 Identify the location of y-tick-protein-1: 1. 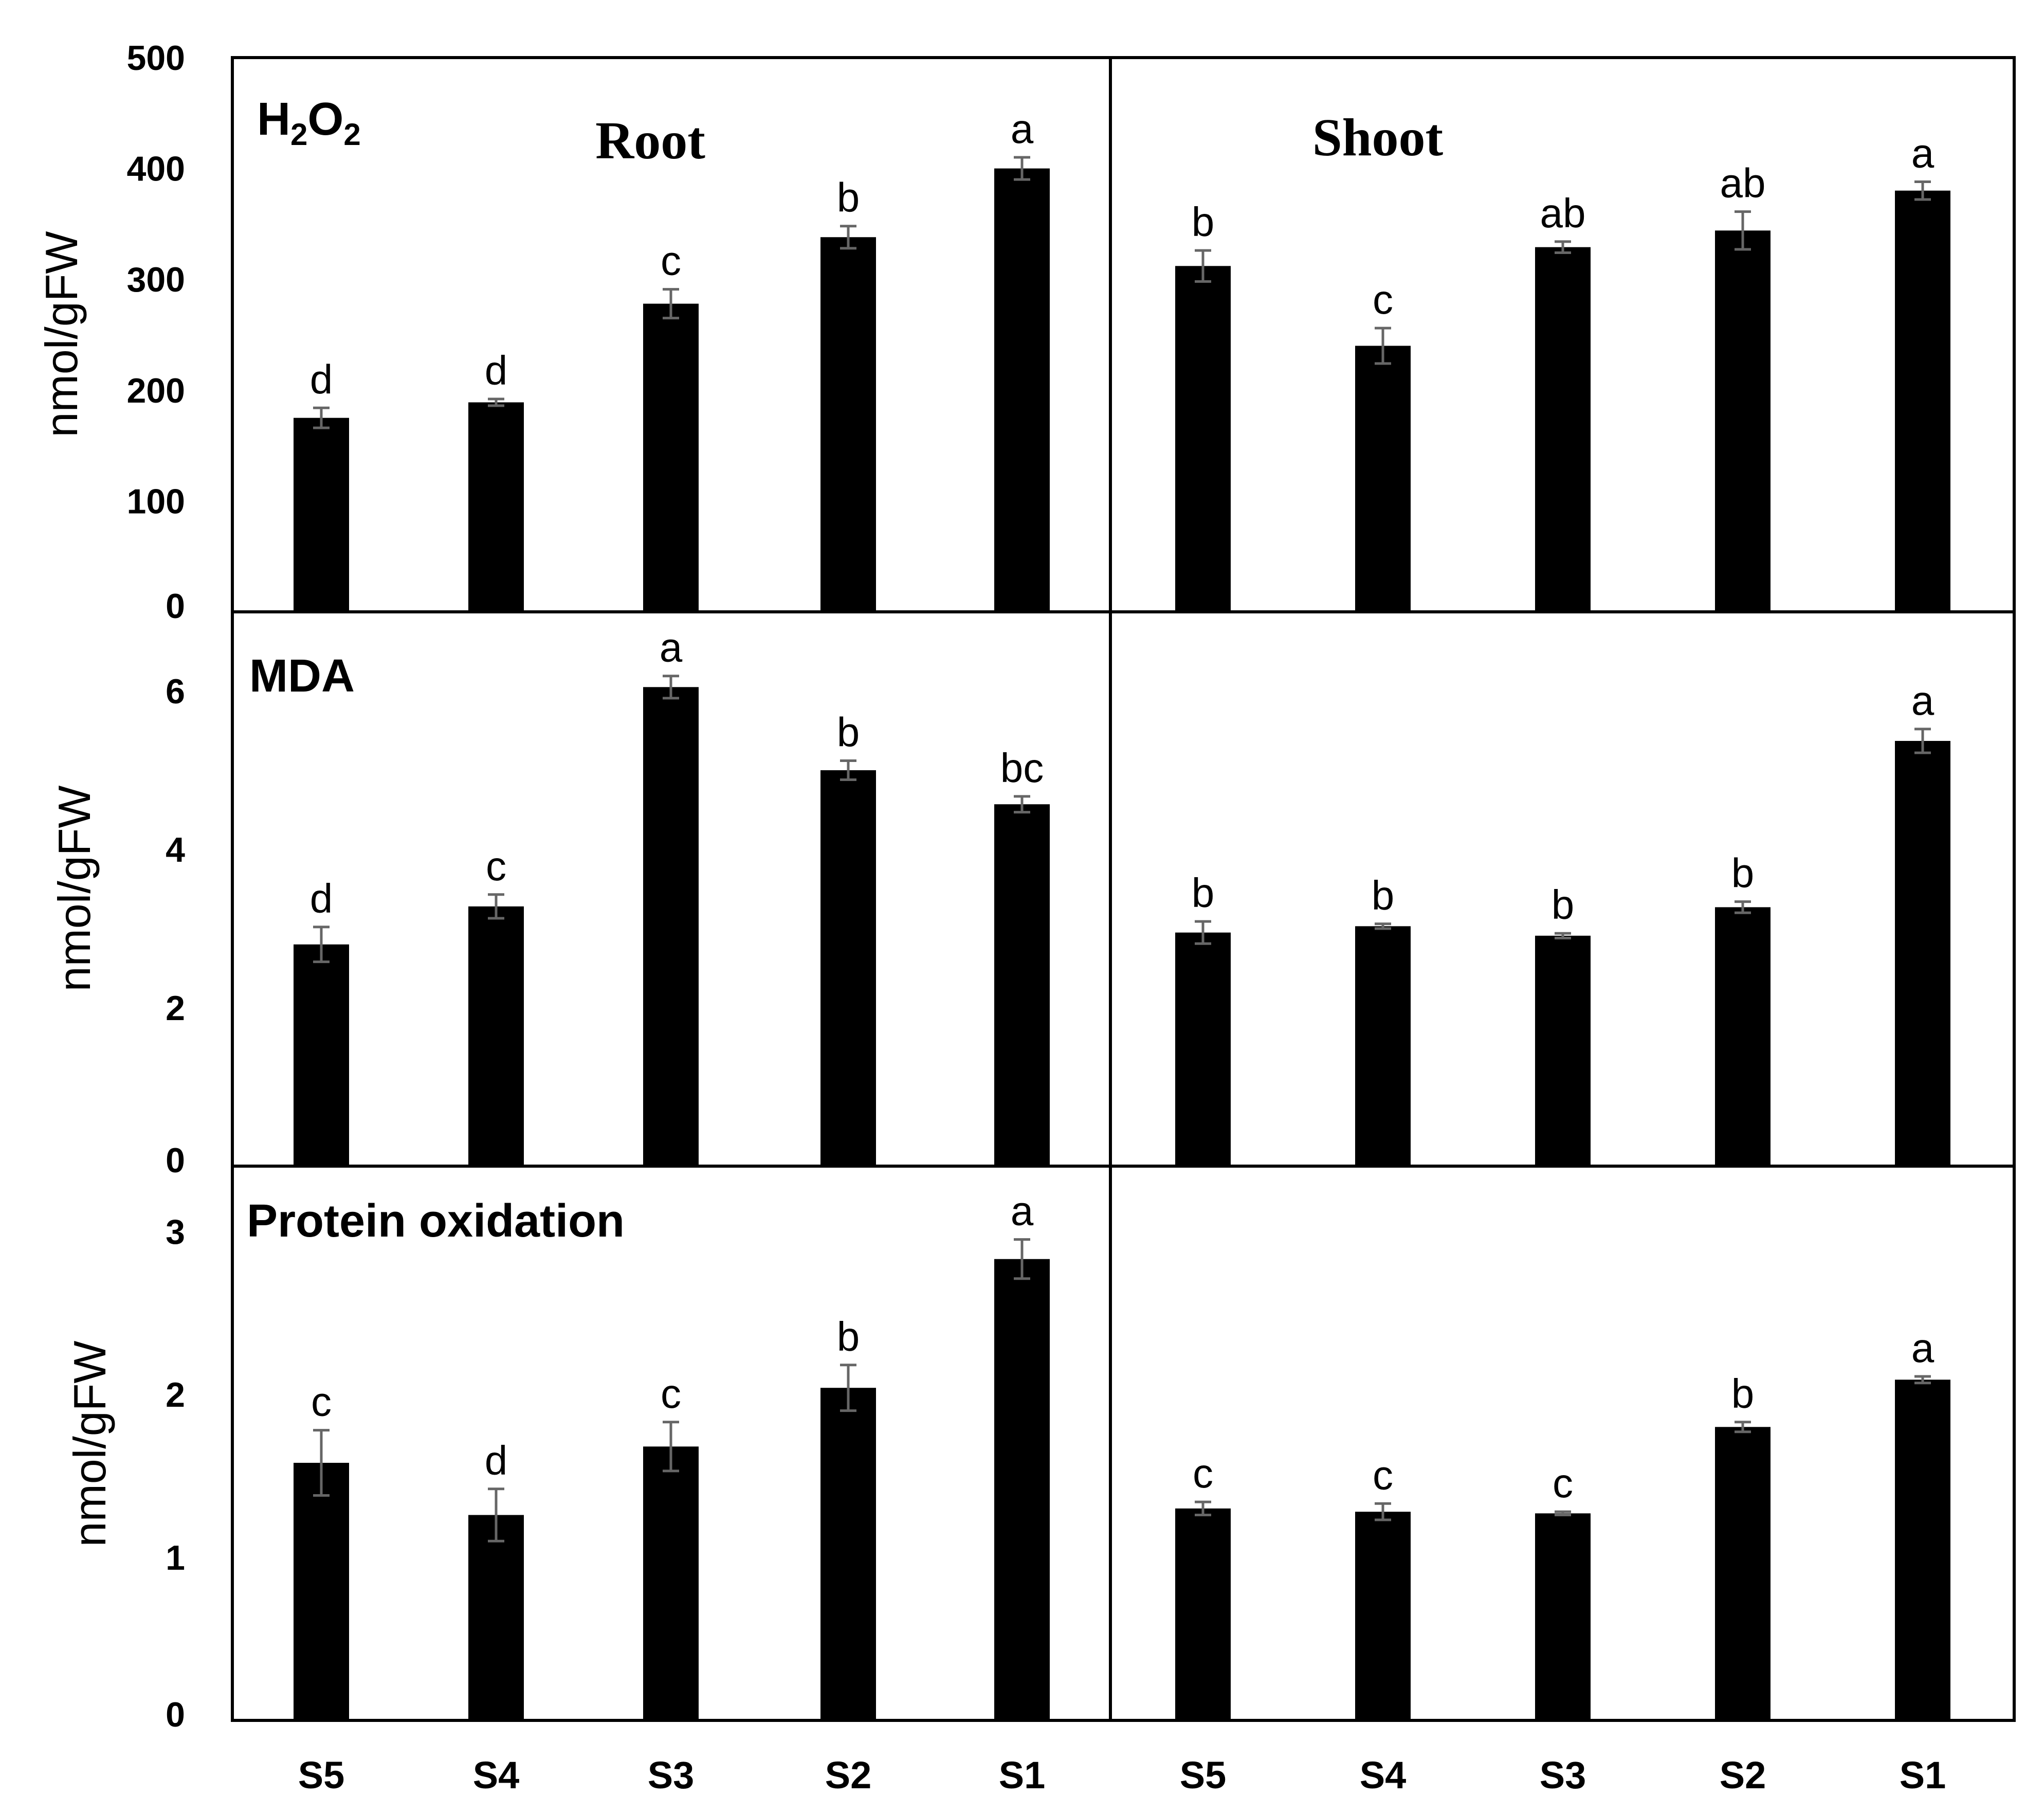
(175, 1558).